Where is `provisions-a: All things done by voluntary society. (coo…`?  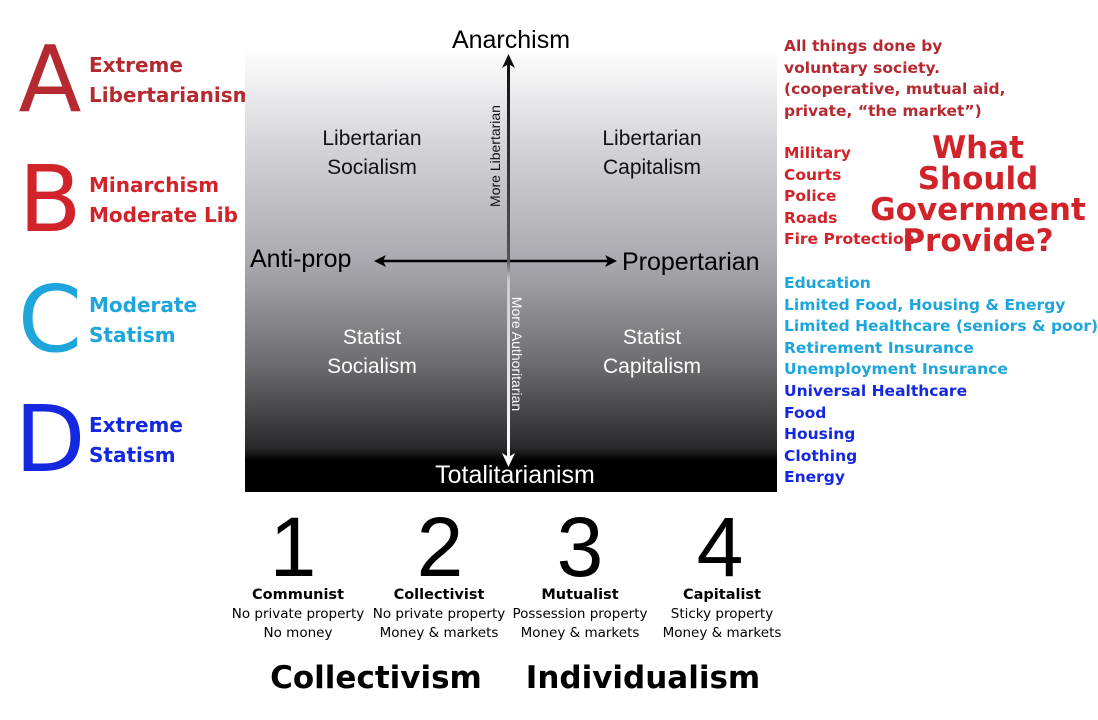 provisions-a: All things done by voluntary society. (coo… is located at coordinates (895, 78).